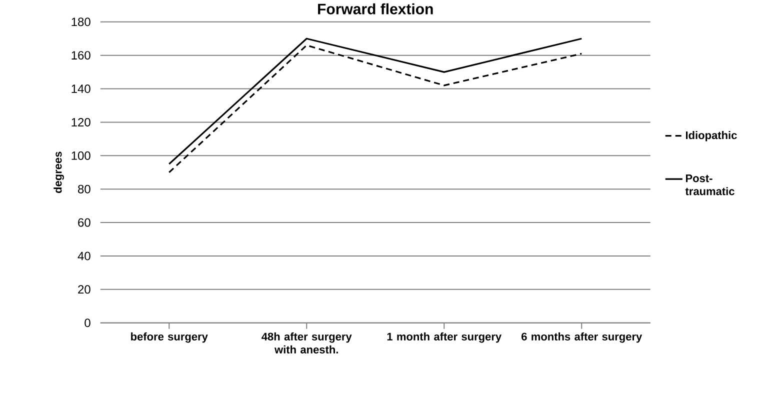  I want to click on legend-label: Post-traumatic, so click(709, 185).